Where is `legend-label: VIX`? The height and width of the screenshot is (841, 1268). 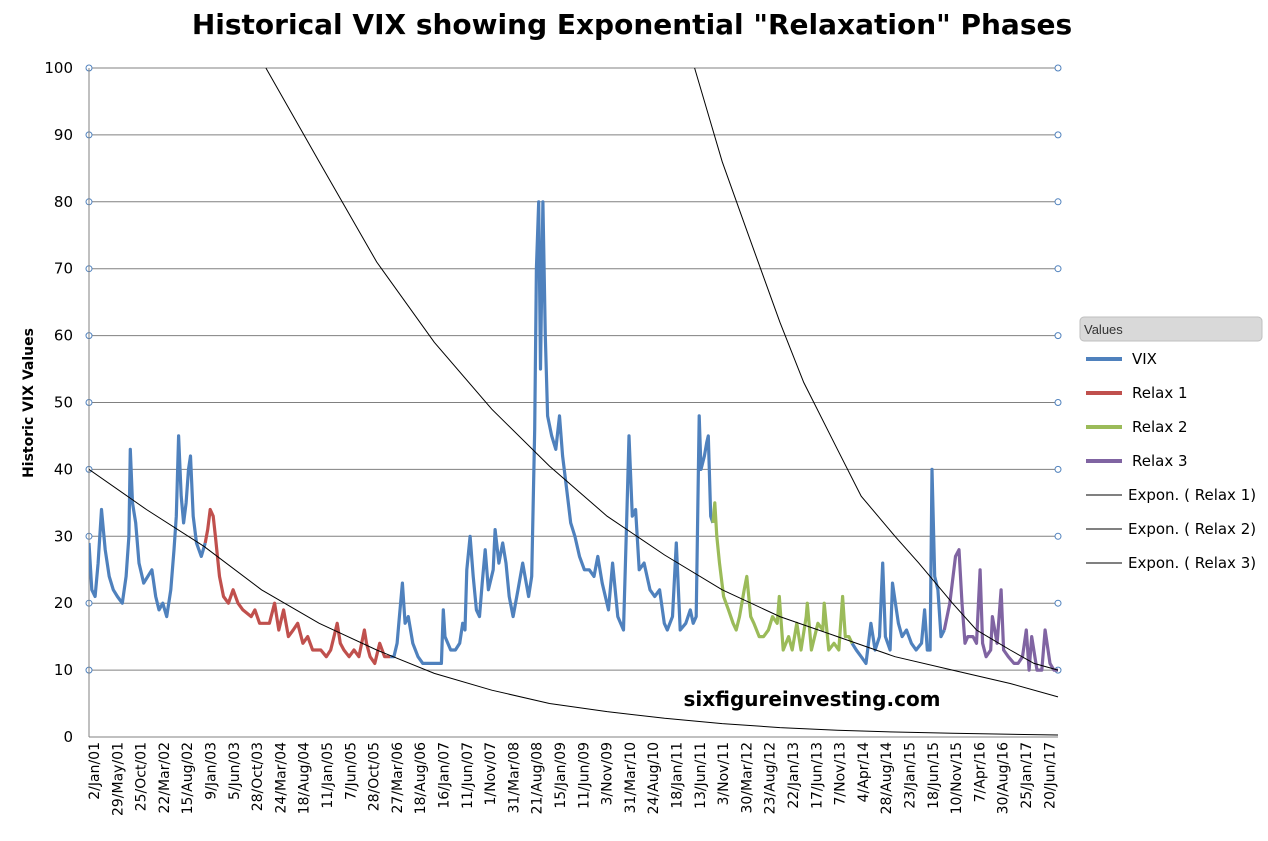 legend-label: VIX is located at coordinates (1144, 359).